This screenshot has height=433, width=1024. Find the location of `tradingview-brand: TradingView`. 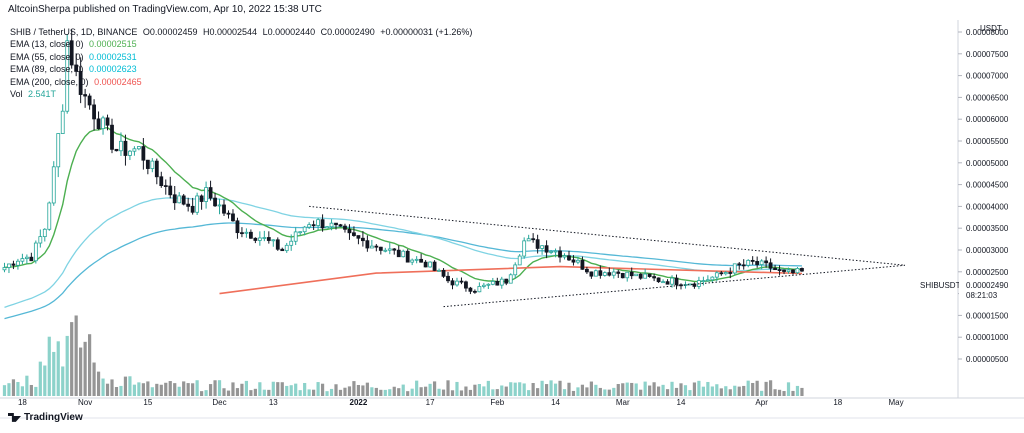

tradingview-brand: TradingView is located at coordinates (53, 417).